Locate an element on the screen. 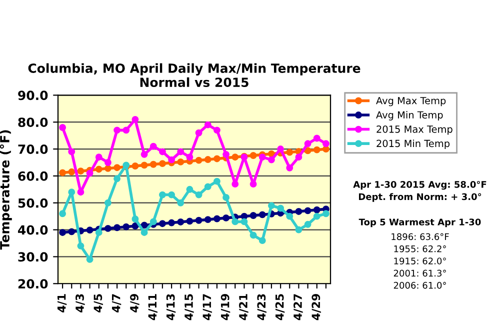  x-tick-label: 4/17 is located at coordinates (207, 307).